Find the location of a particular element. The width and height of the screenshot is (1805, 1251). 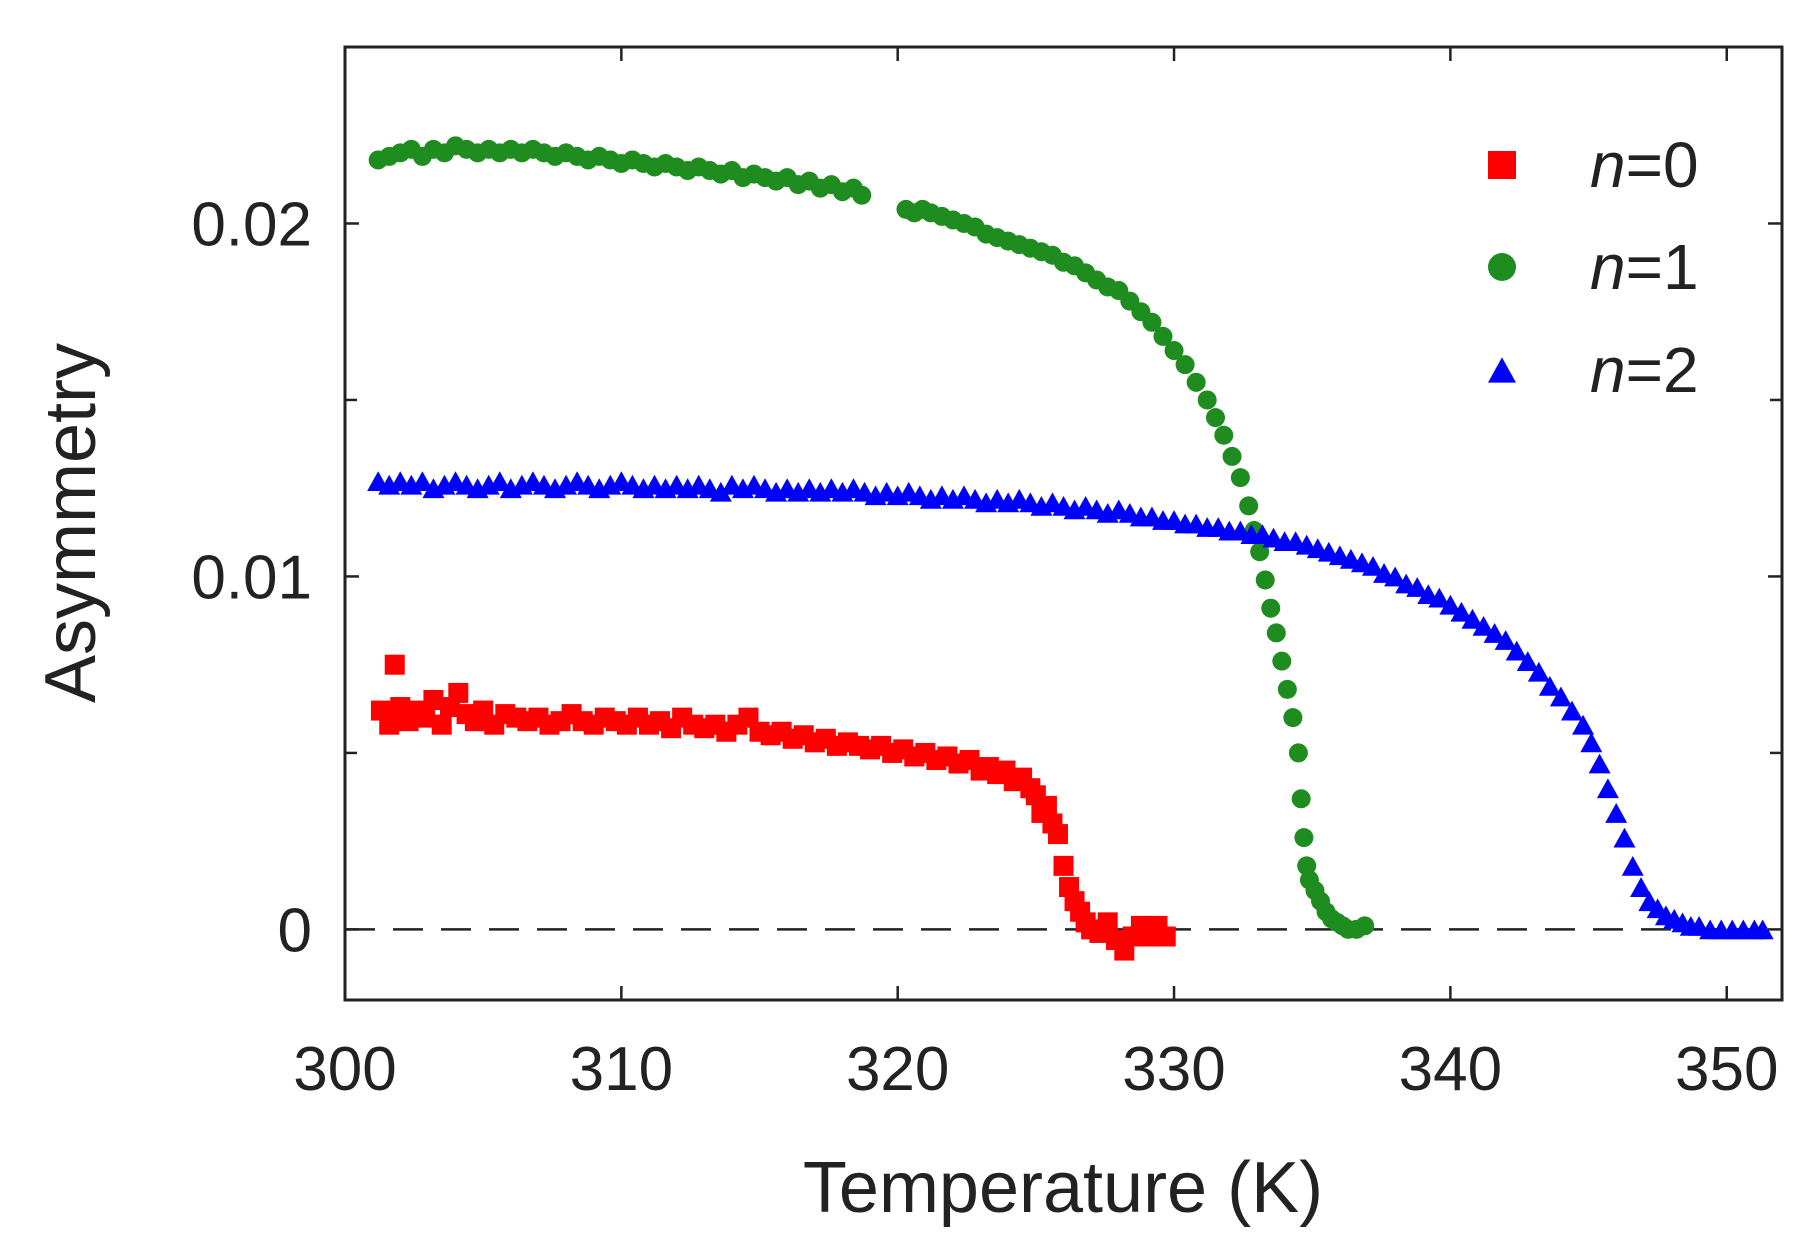

x-tick-label: 320 is located at coordinates (897, 1069).